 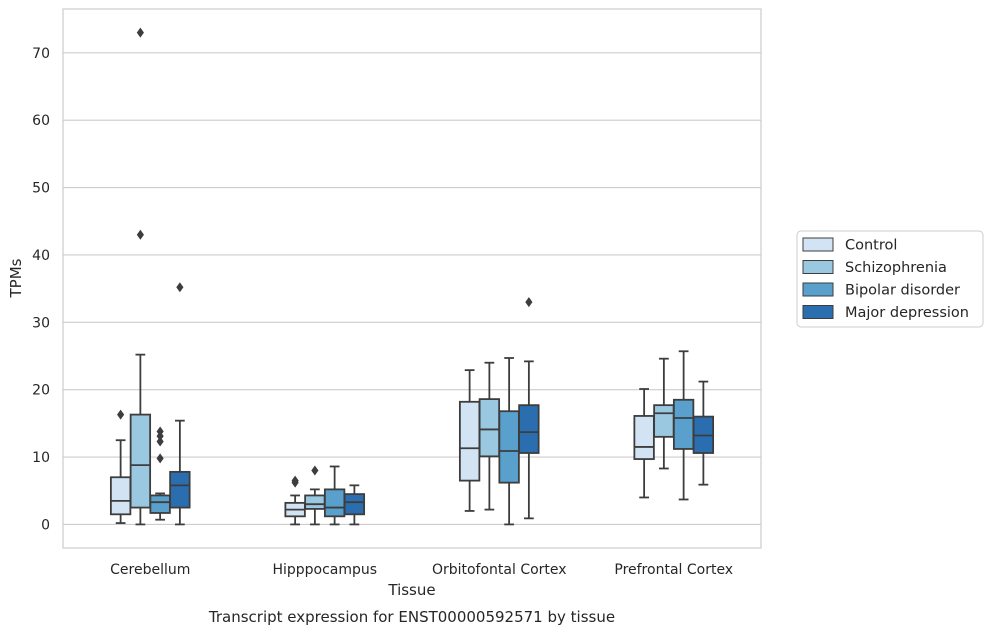 I want to click on y-tick-label: 60, so click(x=41, y=121).